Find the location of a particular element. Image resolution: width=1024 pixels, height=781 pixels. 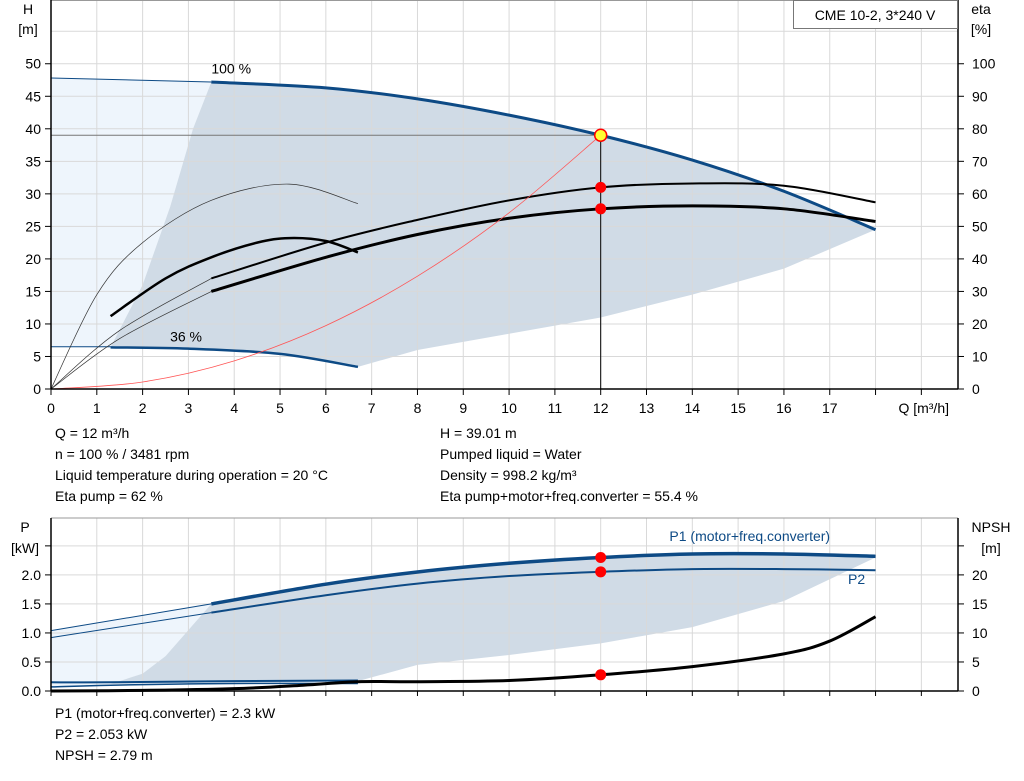

x-tick-label: 8 is located at coordinates (418, 408).